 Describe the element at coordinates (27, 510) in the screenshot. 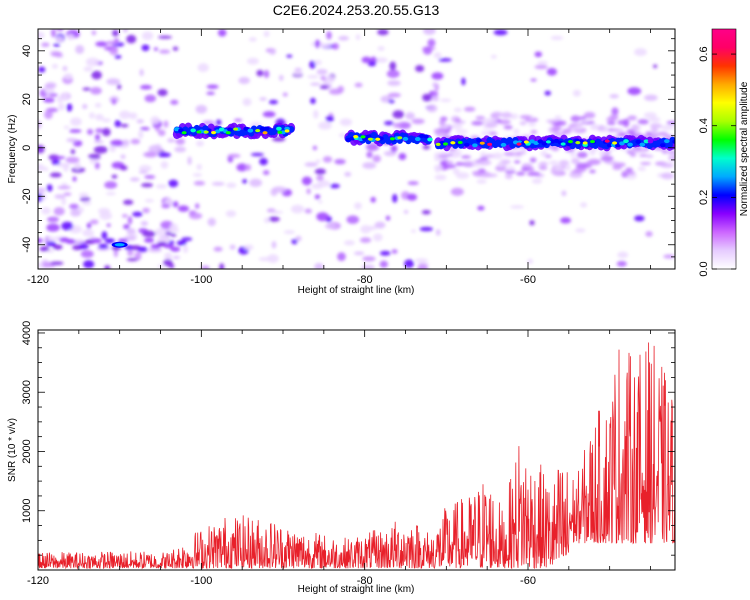

I see `y-tick-label: 1000` at that location.